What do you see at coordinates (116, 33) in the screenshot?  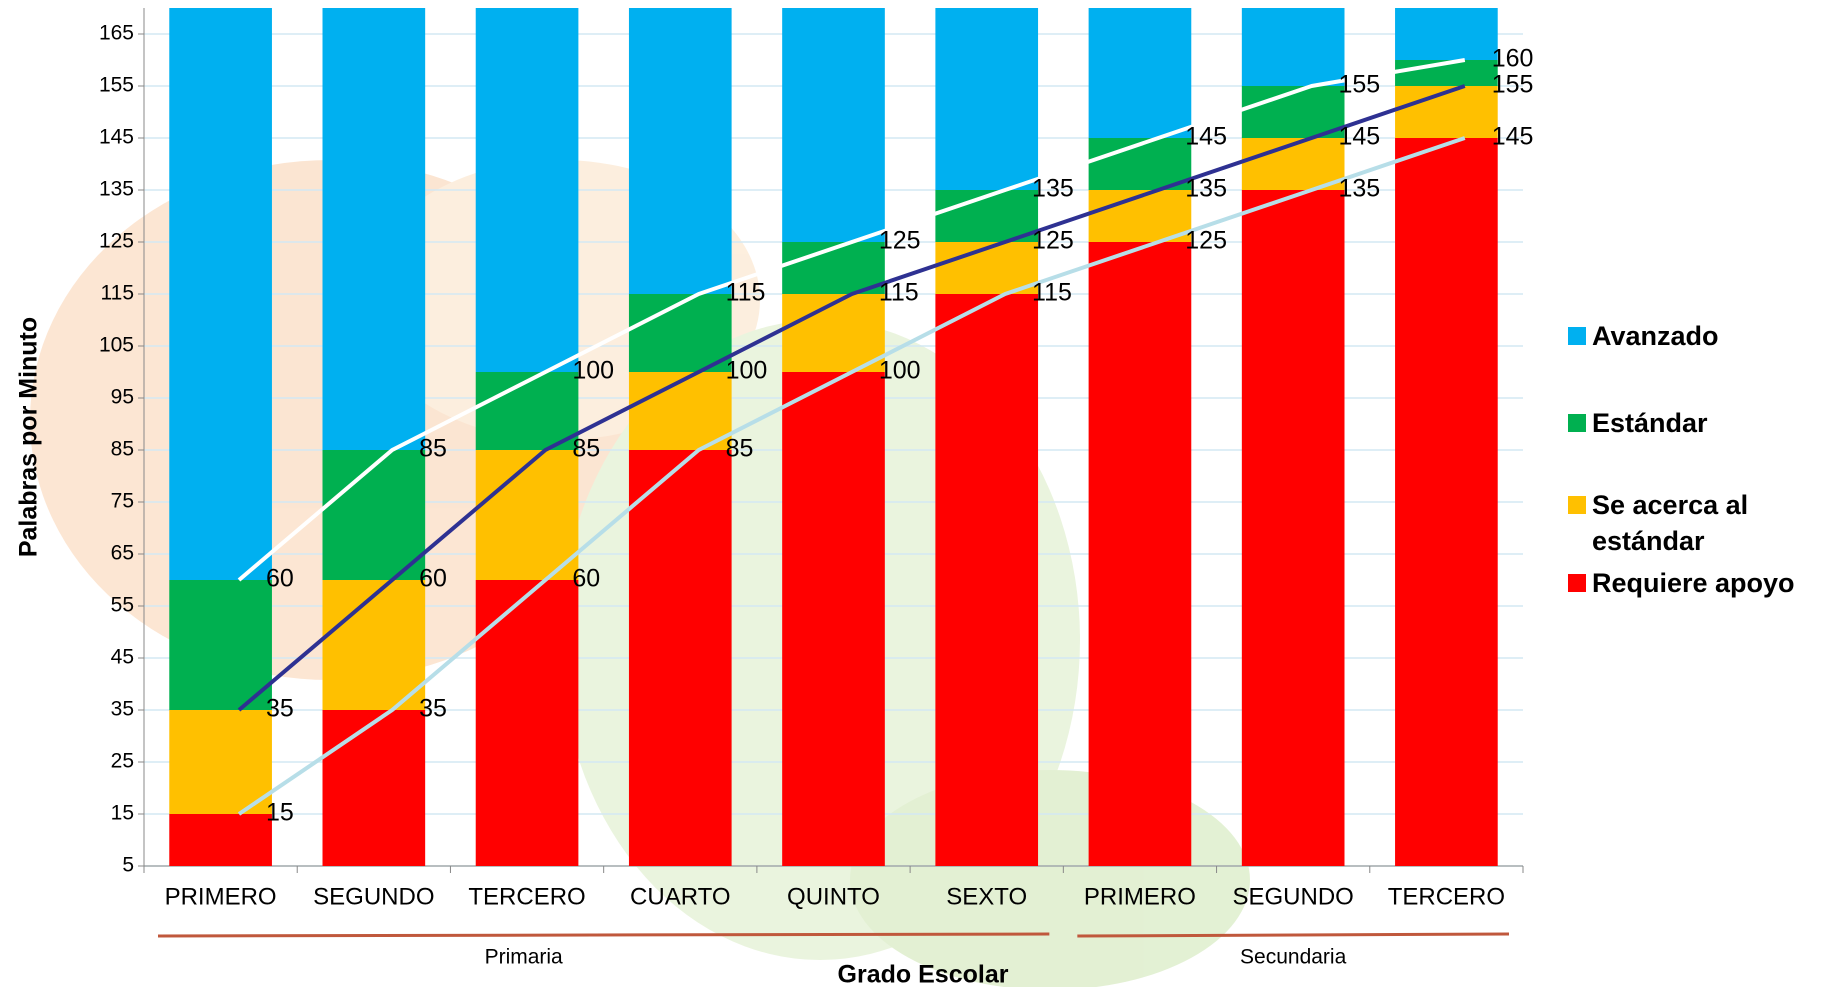 I see `y-tick-label: 165` at bounding box center [116, 33].